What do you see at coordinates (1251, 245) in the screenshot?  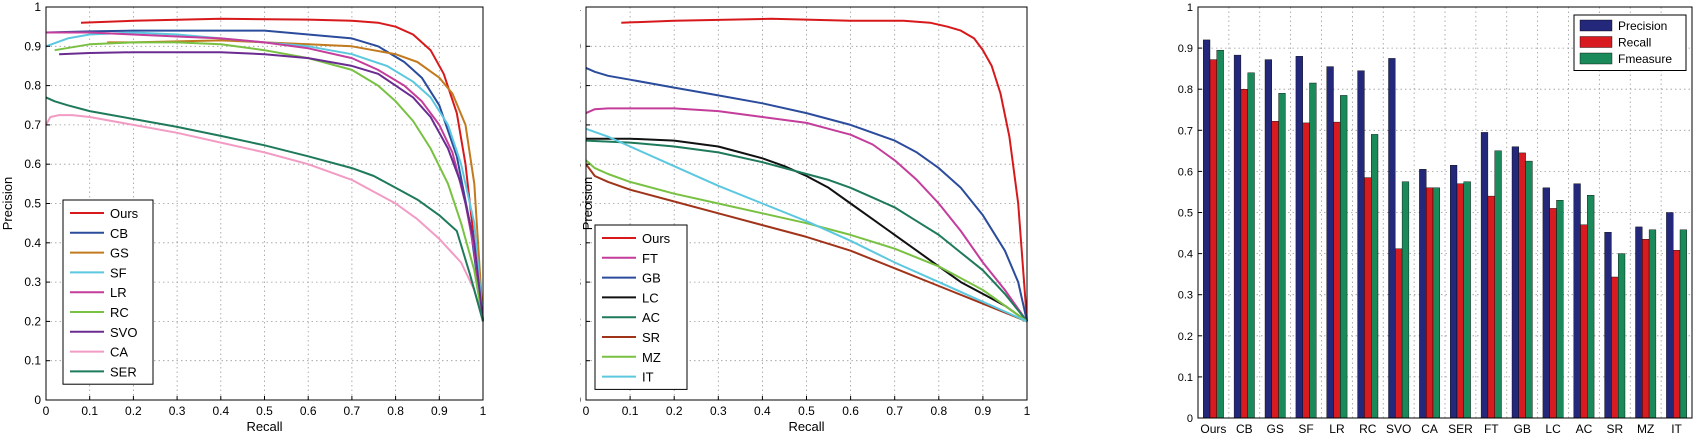 I see `bar-fmeasure-cb` at bounding box center [1251, 245].